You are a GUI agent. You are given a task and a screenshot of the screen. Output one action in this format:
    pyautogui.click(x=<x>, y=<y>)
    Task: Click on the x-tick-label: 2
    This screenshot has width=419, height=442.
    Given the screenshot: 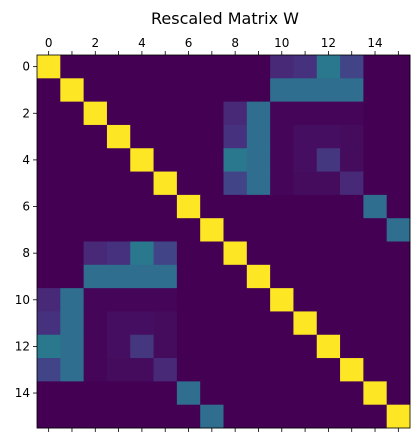 What is the action you would take?
    pyautogui.click(x=95, y=43)
    